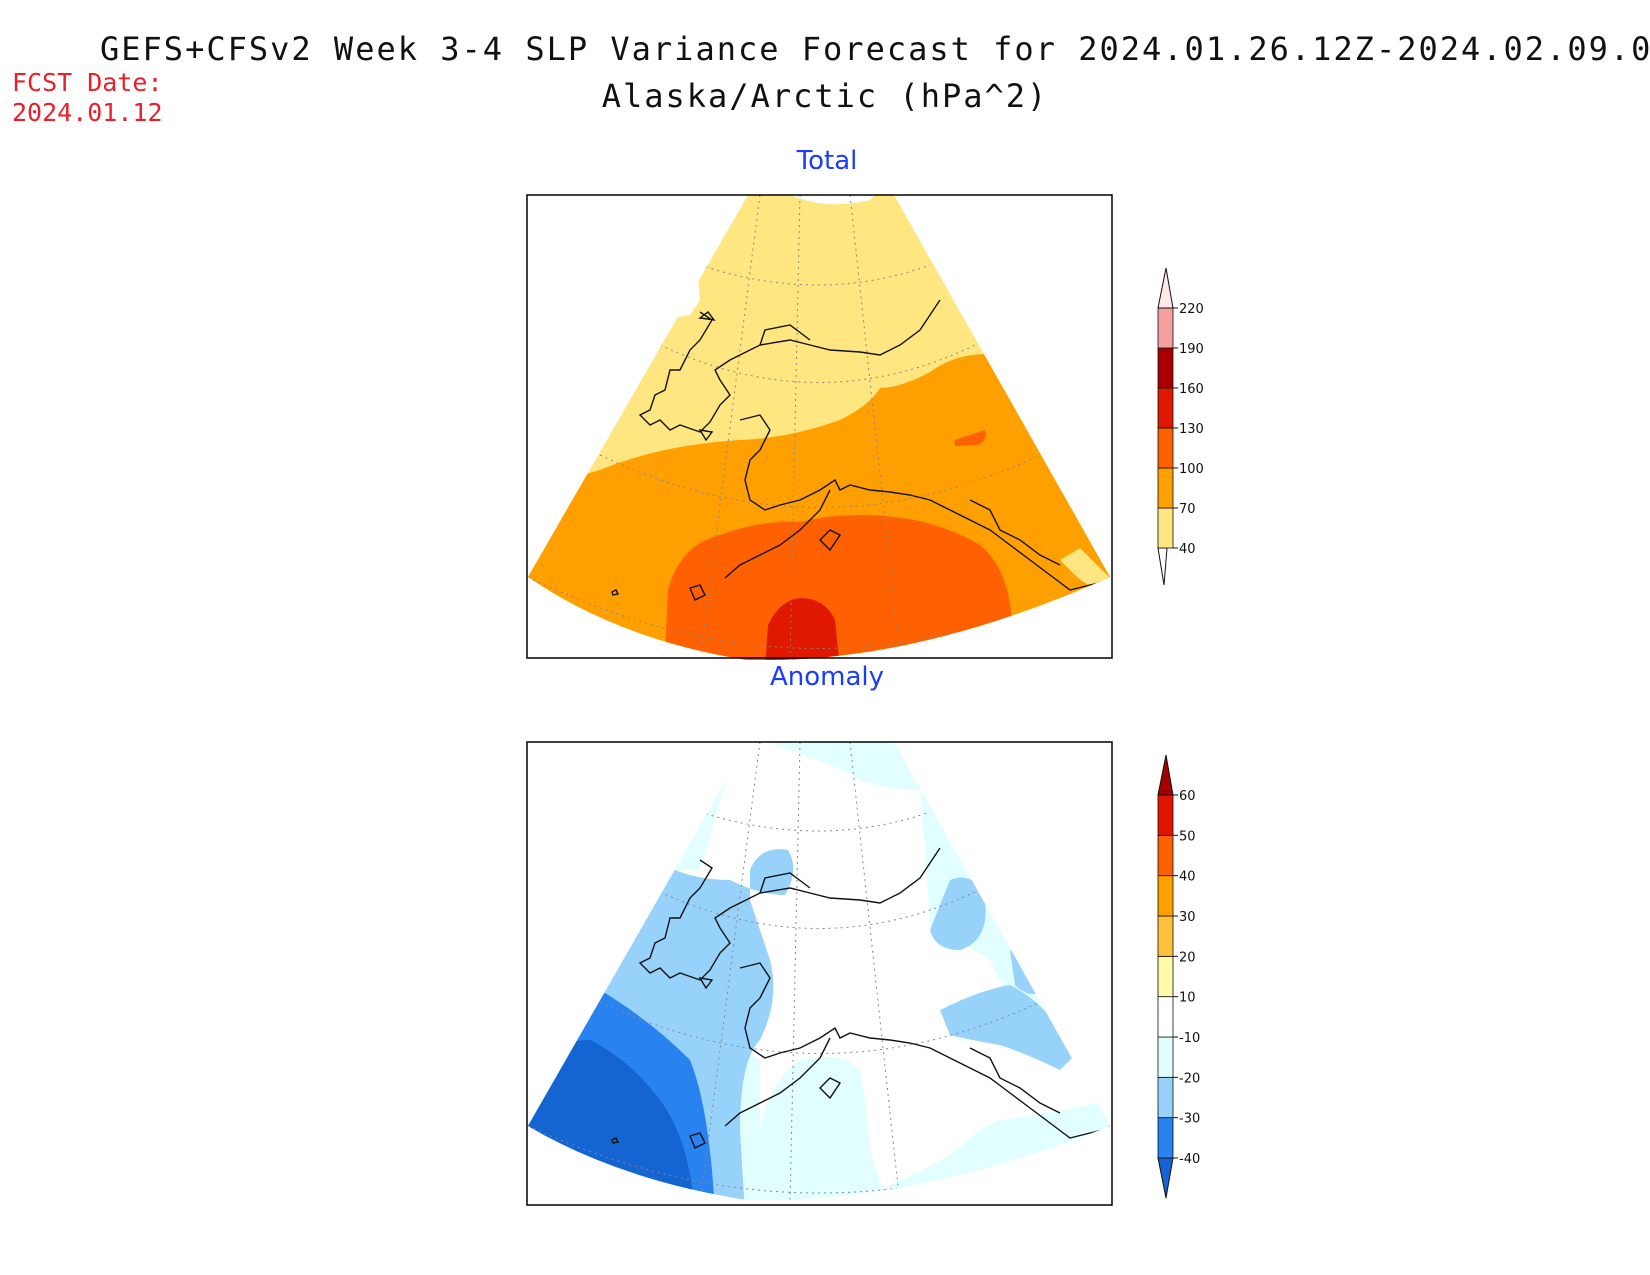 The width and height of the screenshot is (1650, 1275). I want to click on total-map, so click(819, 427).